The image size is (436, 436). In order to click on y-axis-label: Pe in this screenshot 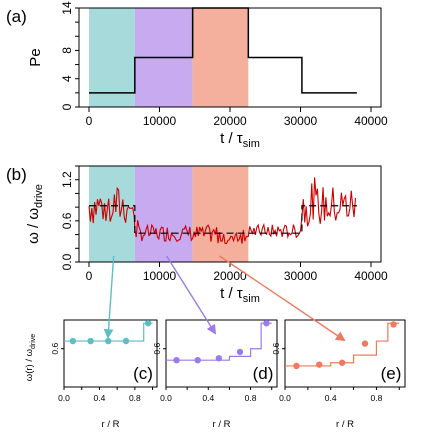, I will do `click(35, 57)`.